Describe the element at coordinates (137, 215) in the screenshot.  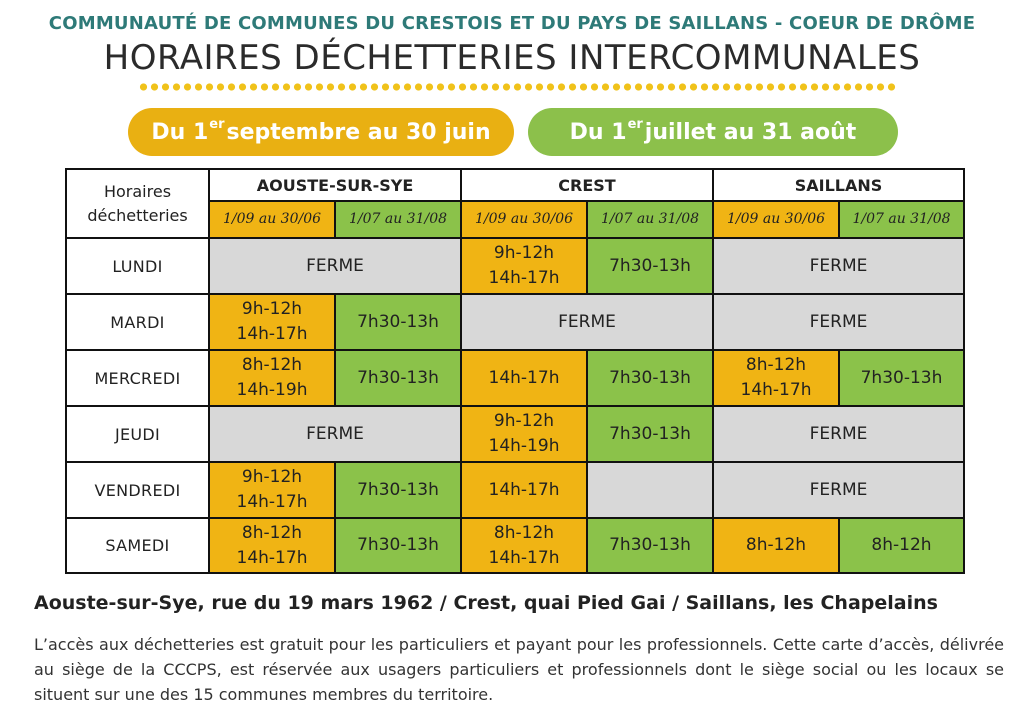
I see `corner-line-2: déchetteries` at that location.